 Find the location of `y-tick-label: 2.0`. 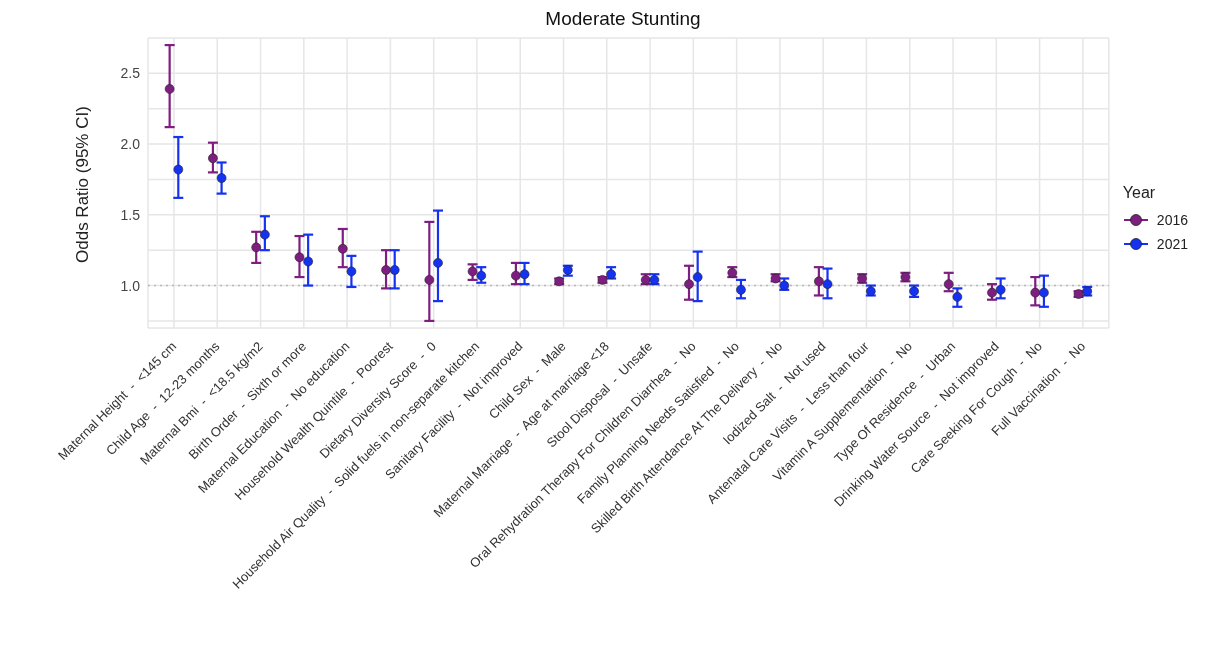

y-tick-label: 2.0 is located at coordinates (130, 144).